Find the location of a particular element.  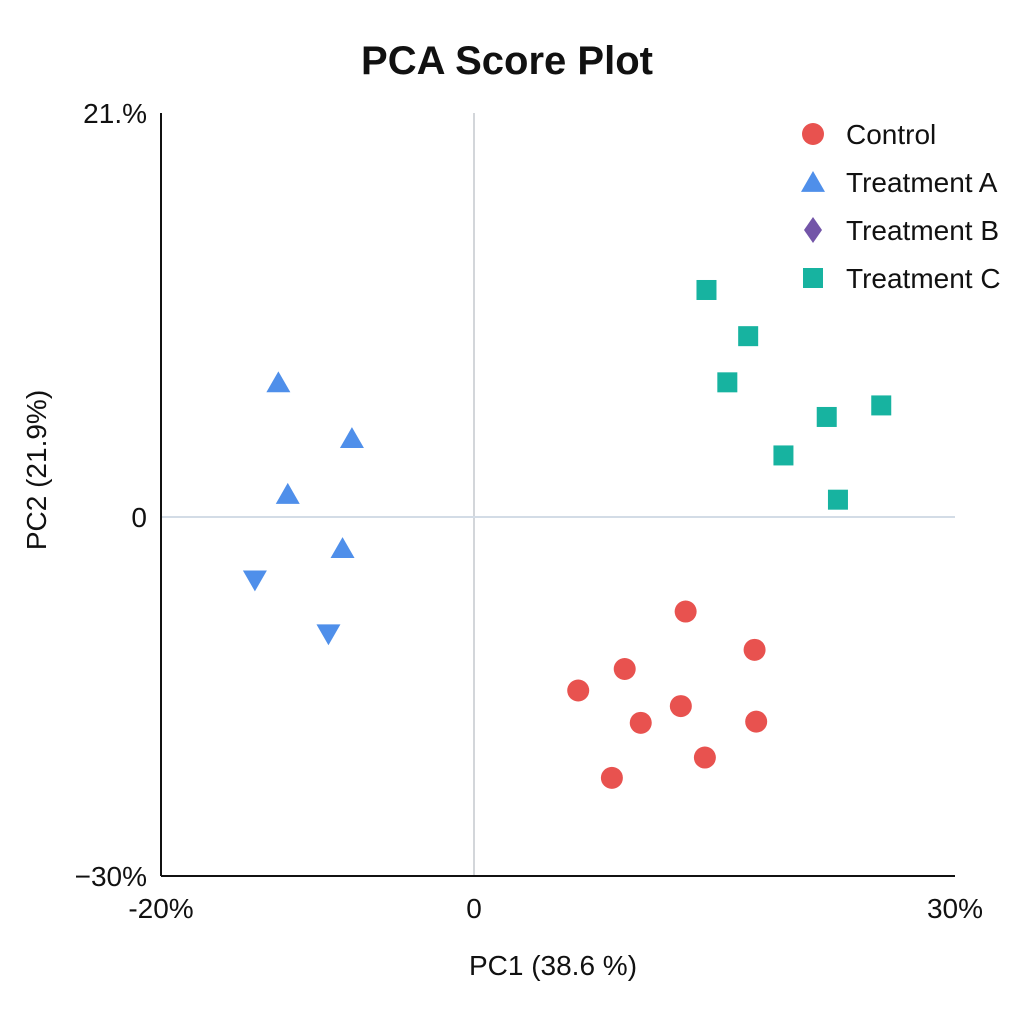

x-tick-labels: -20% 0 30% is located at coordinates (555, 908).